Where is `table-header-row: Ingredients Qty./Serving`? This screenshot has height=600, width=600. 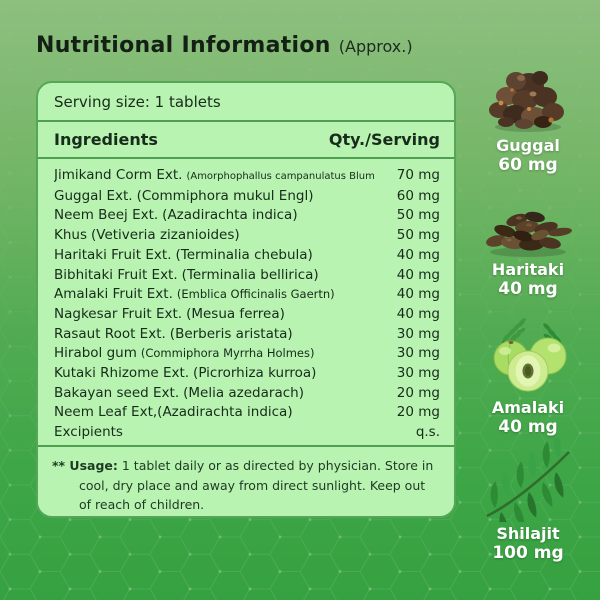
table-header-row: Ingredients Qty./Serving is located at coordinates (246, 140).